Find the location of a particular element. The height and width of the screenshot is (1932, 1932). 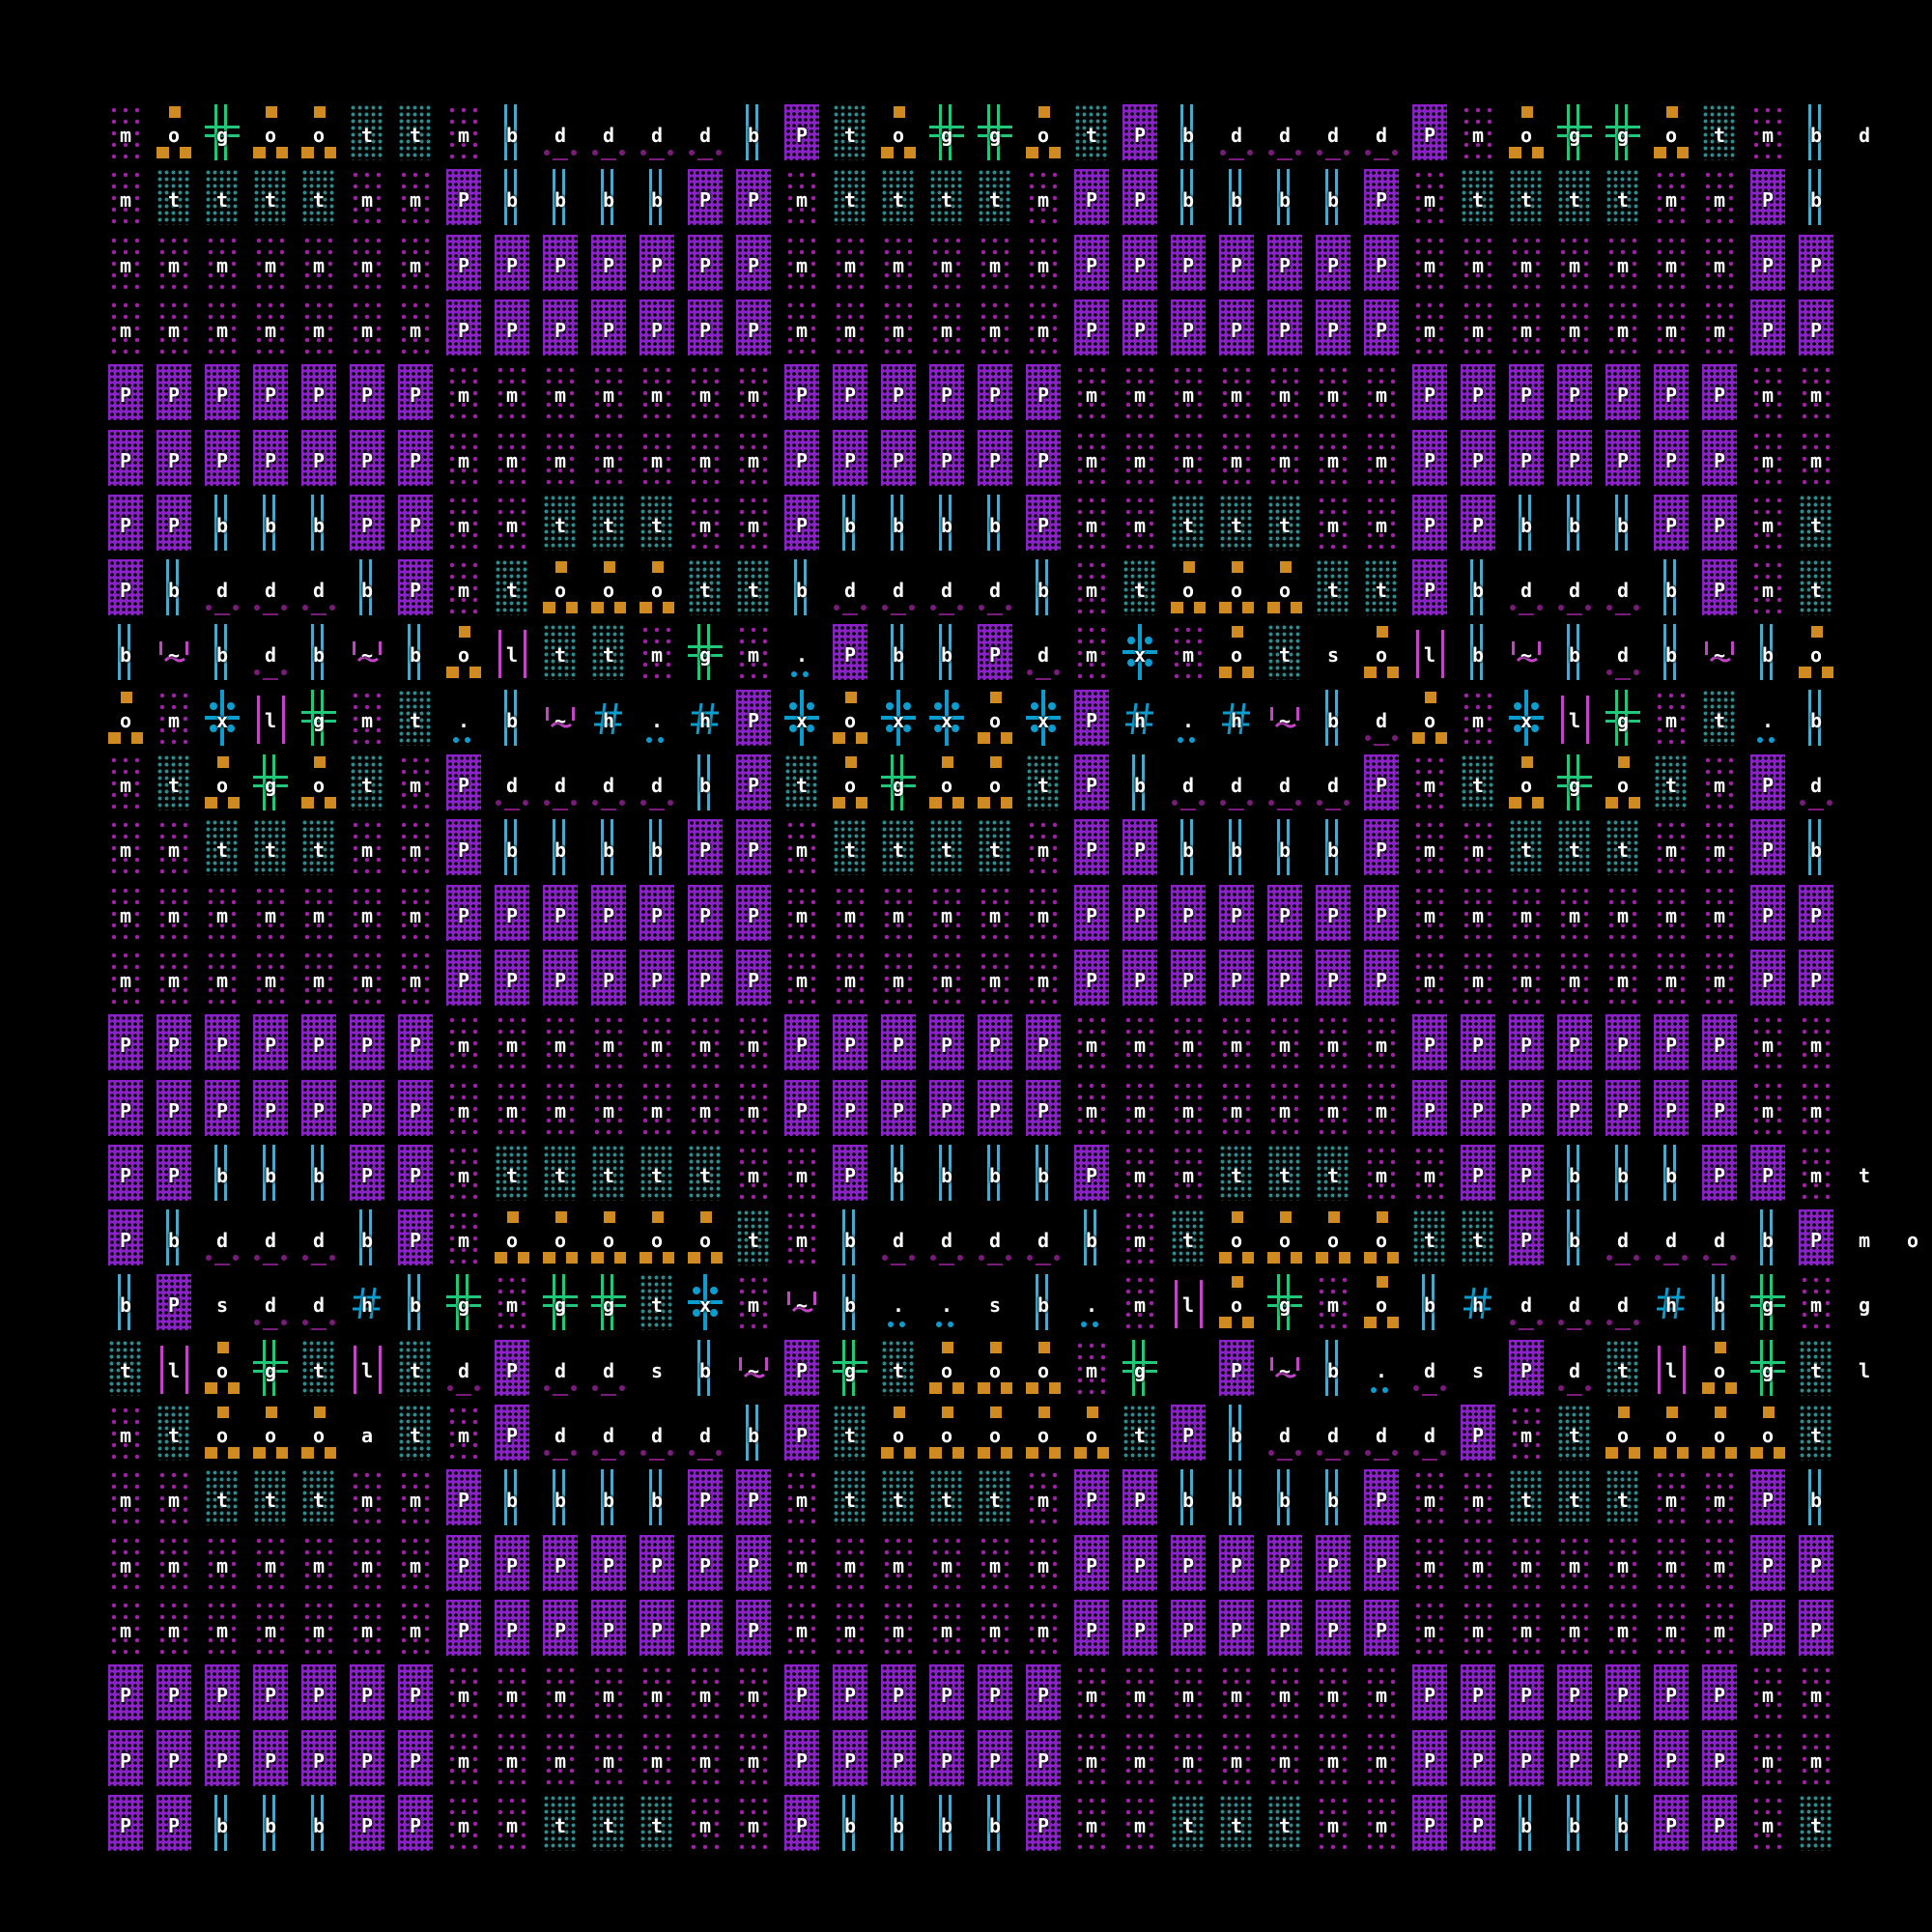

grid-row-text: mmmmmmmPPPPPPPmmmmmmPPPPPPPmmmmmmmPP is located at coordinates (990, 915).